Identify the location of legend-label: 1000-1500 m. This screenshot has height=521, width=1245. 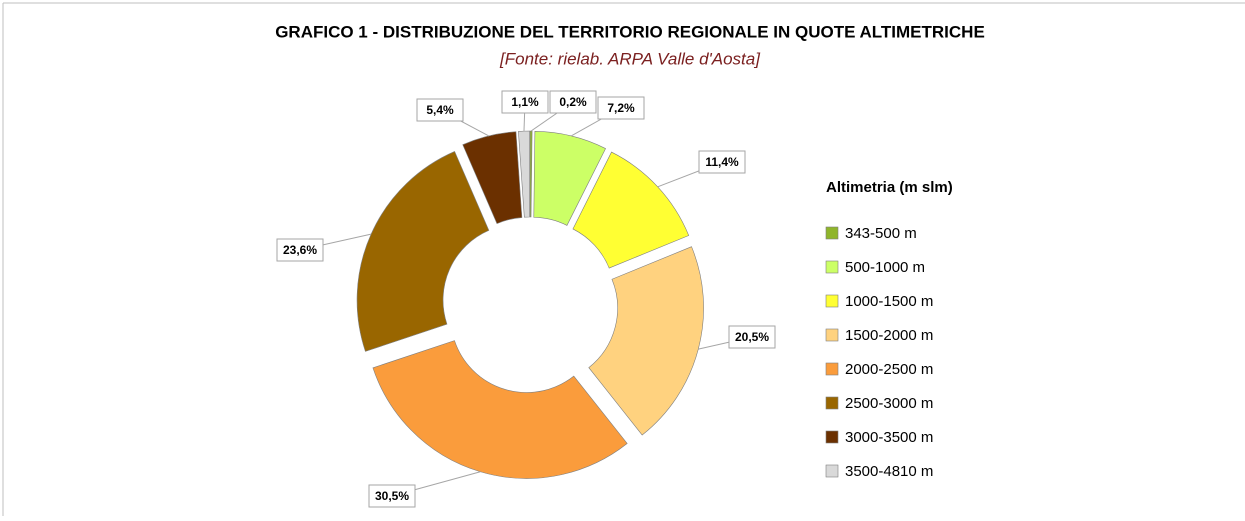
(889, 301).